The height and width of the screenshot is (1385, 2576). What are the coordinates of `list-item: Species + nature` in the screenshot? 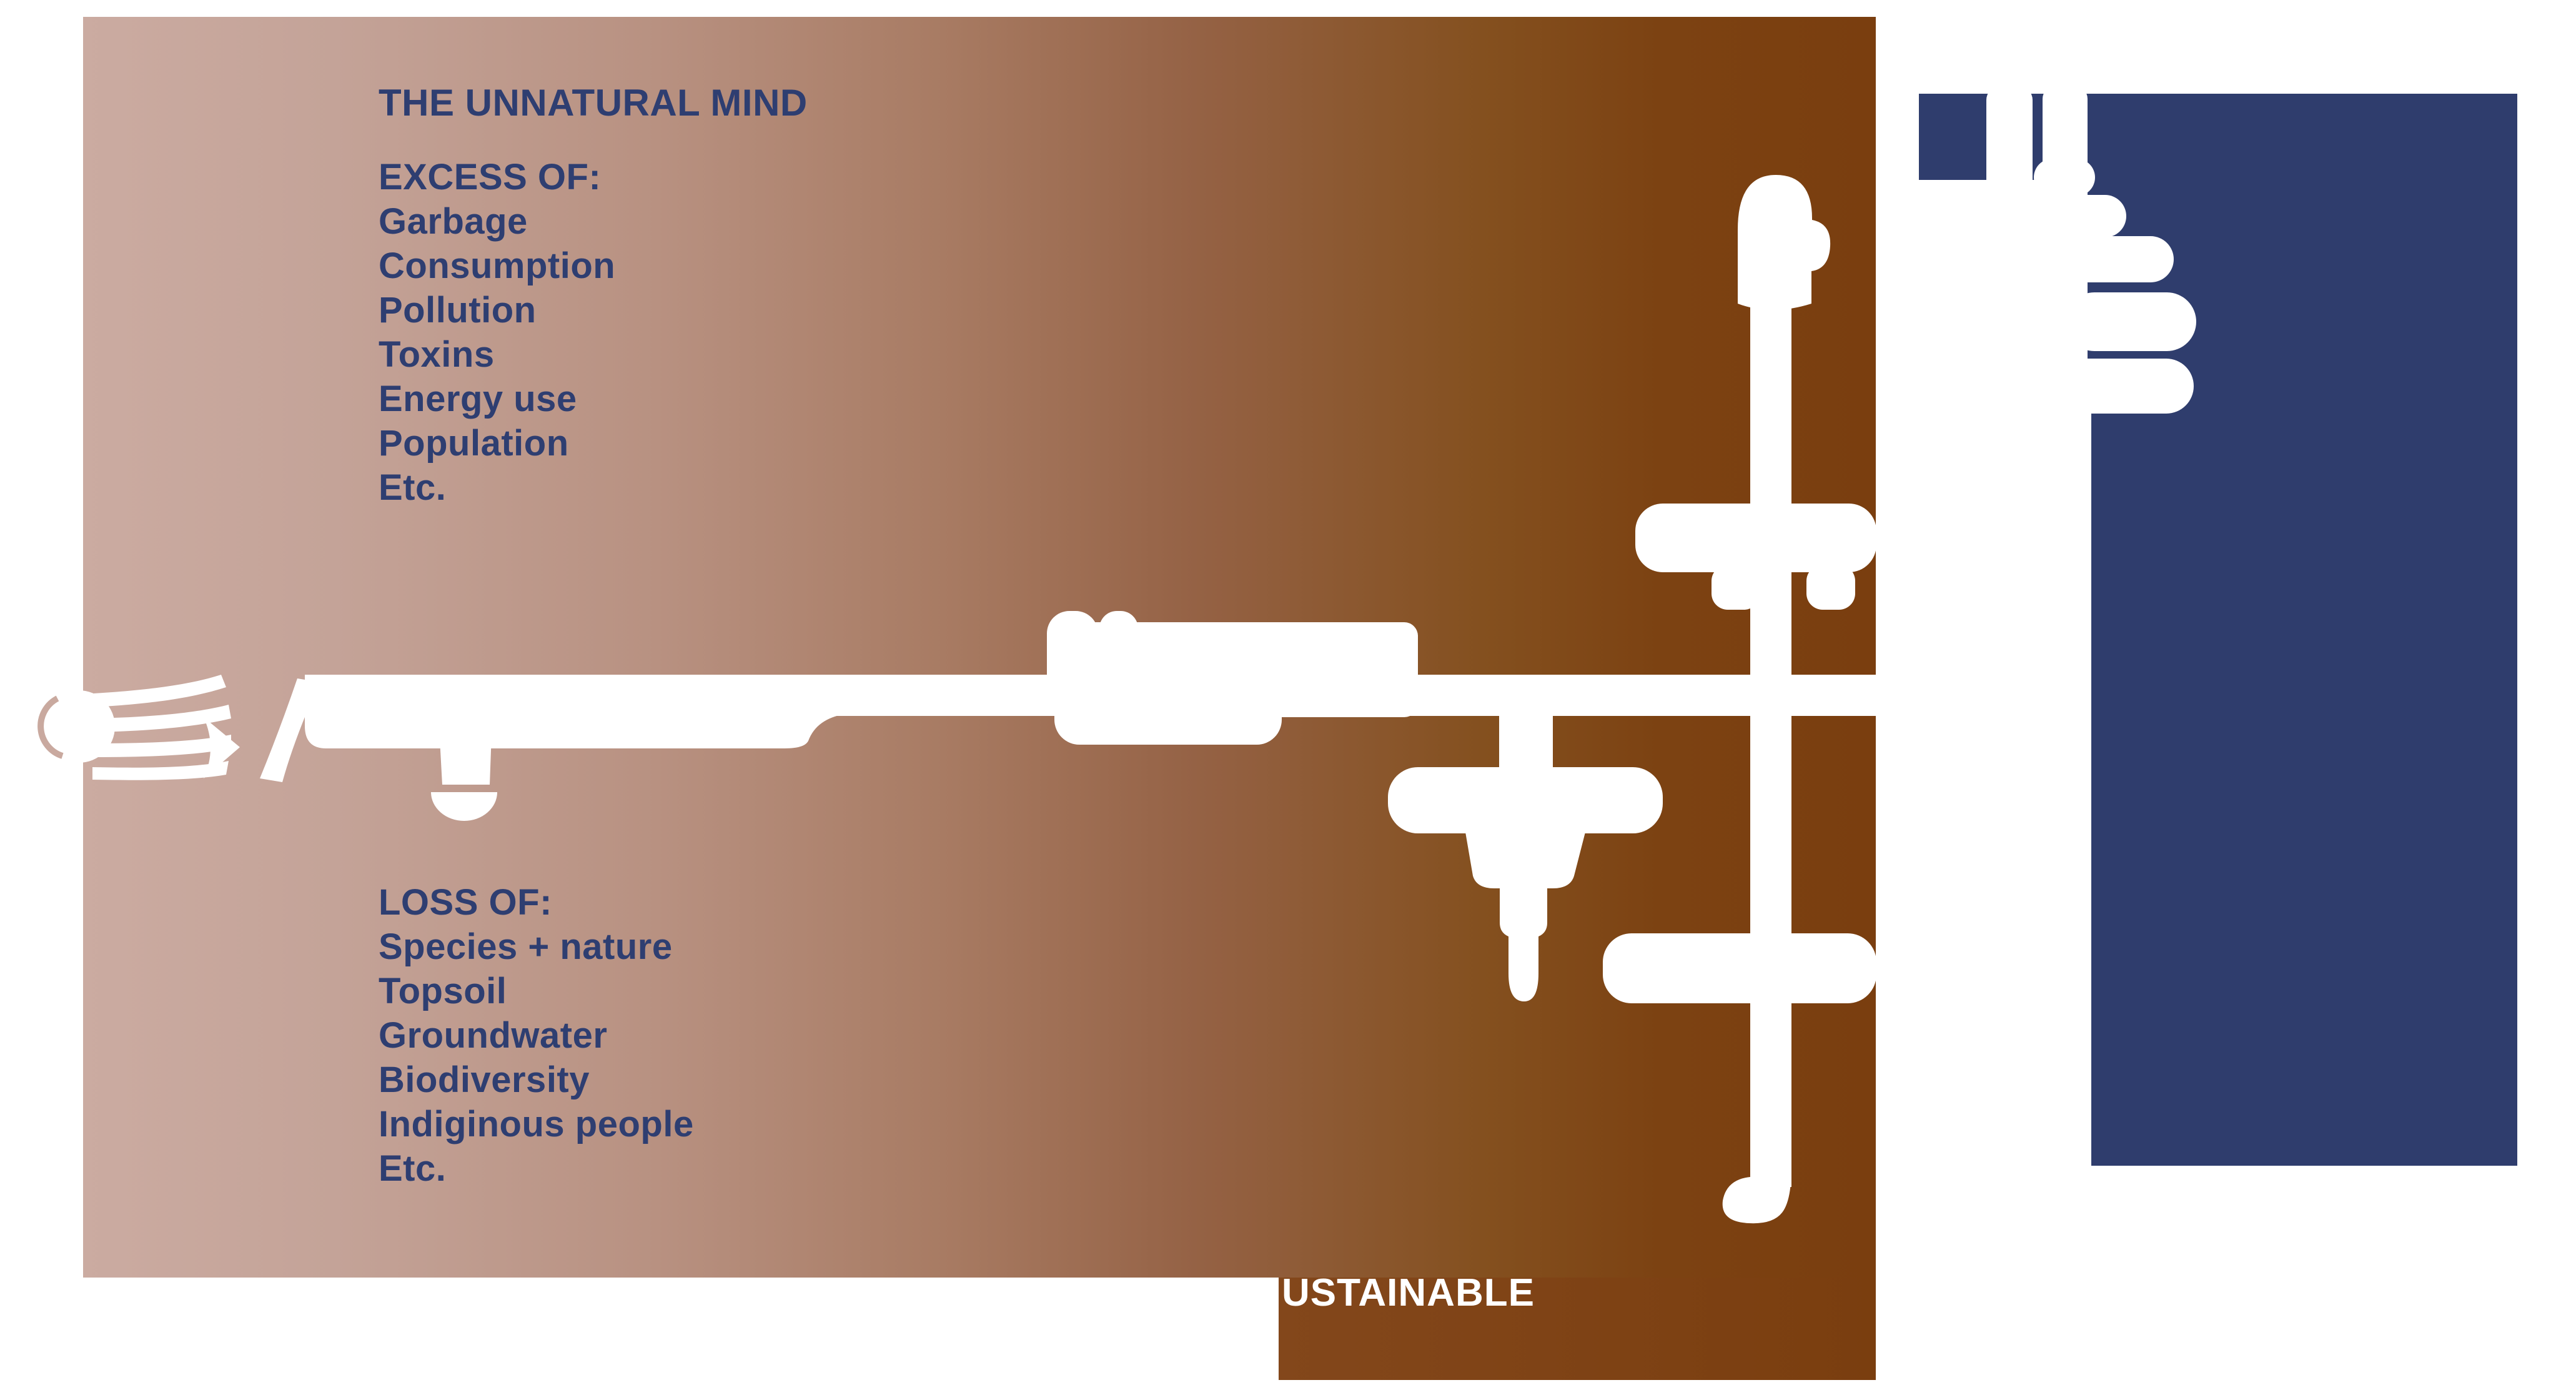 It's located at (526, 947).